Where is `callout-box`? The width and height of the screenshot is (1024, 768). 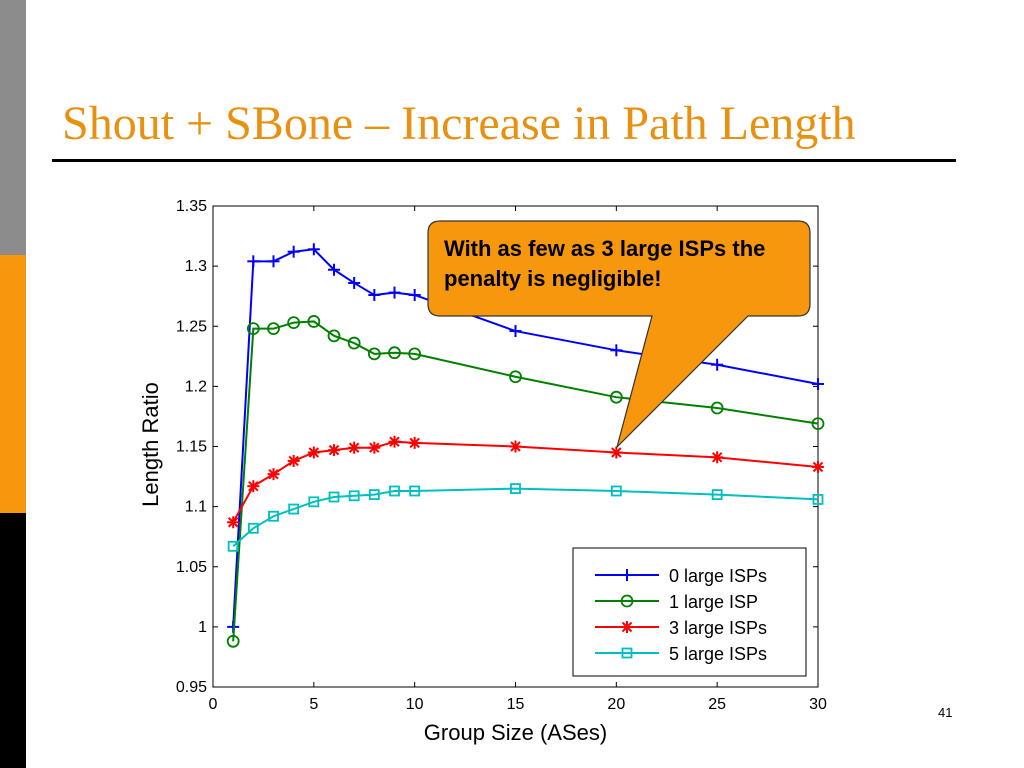
callout-box is located at coordinates (619, 335).